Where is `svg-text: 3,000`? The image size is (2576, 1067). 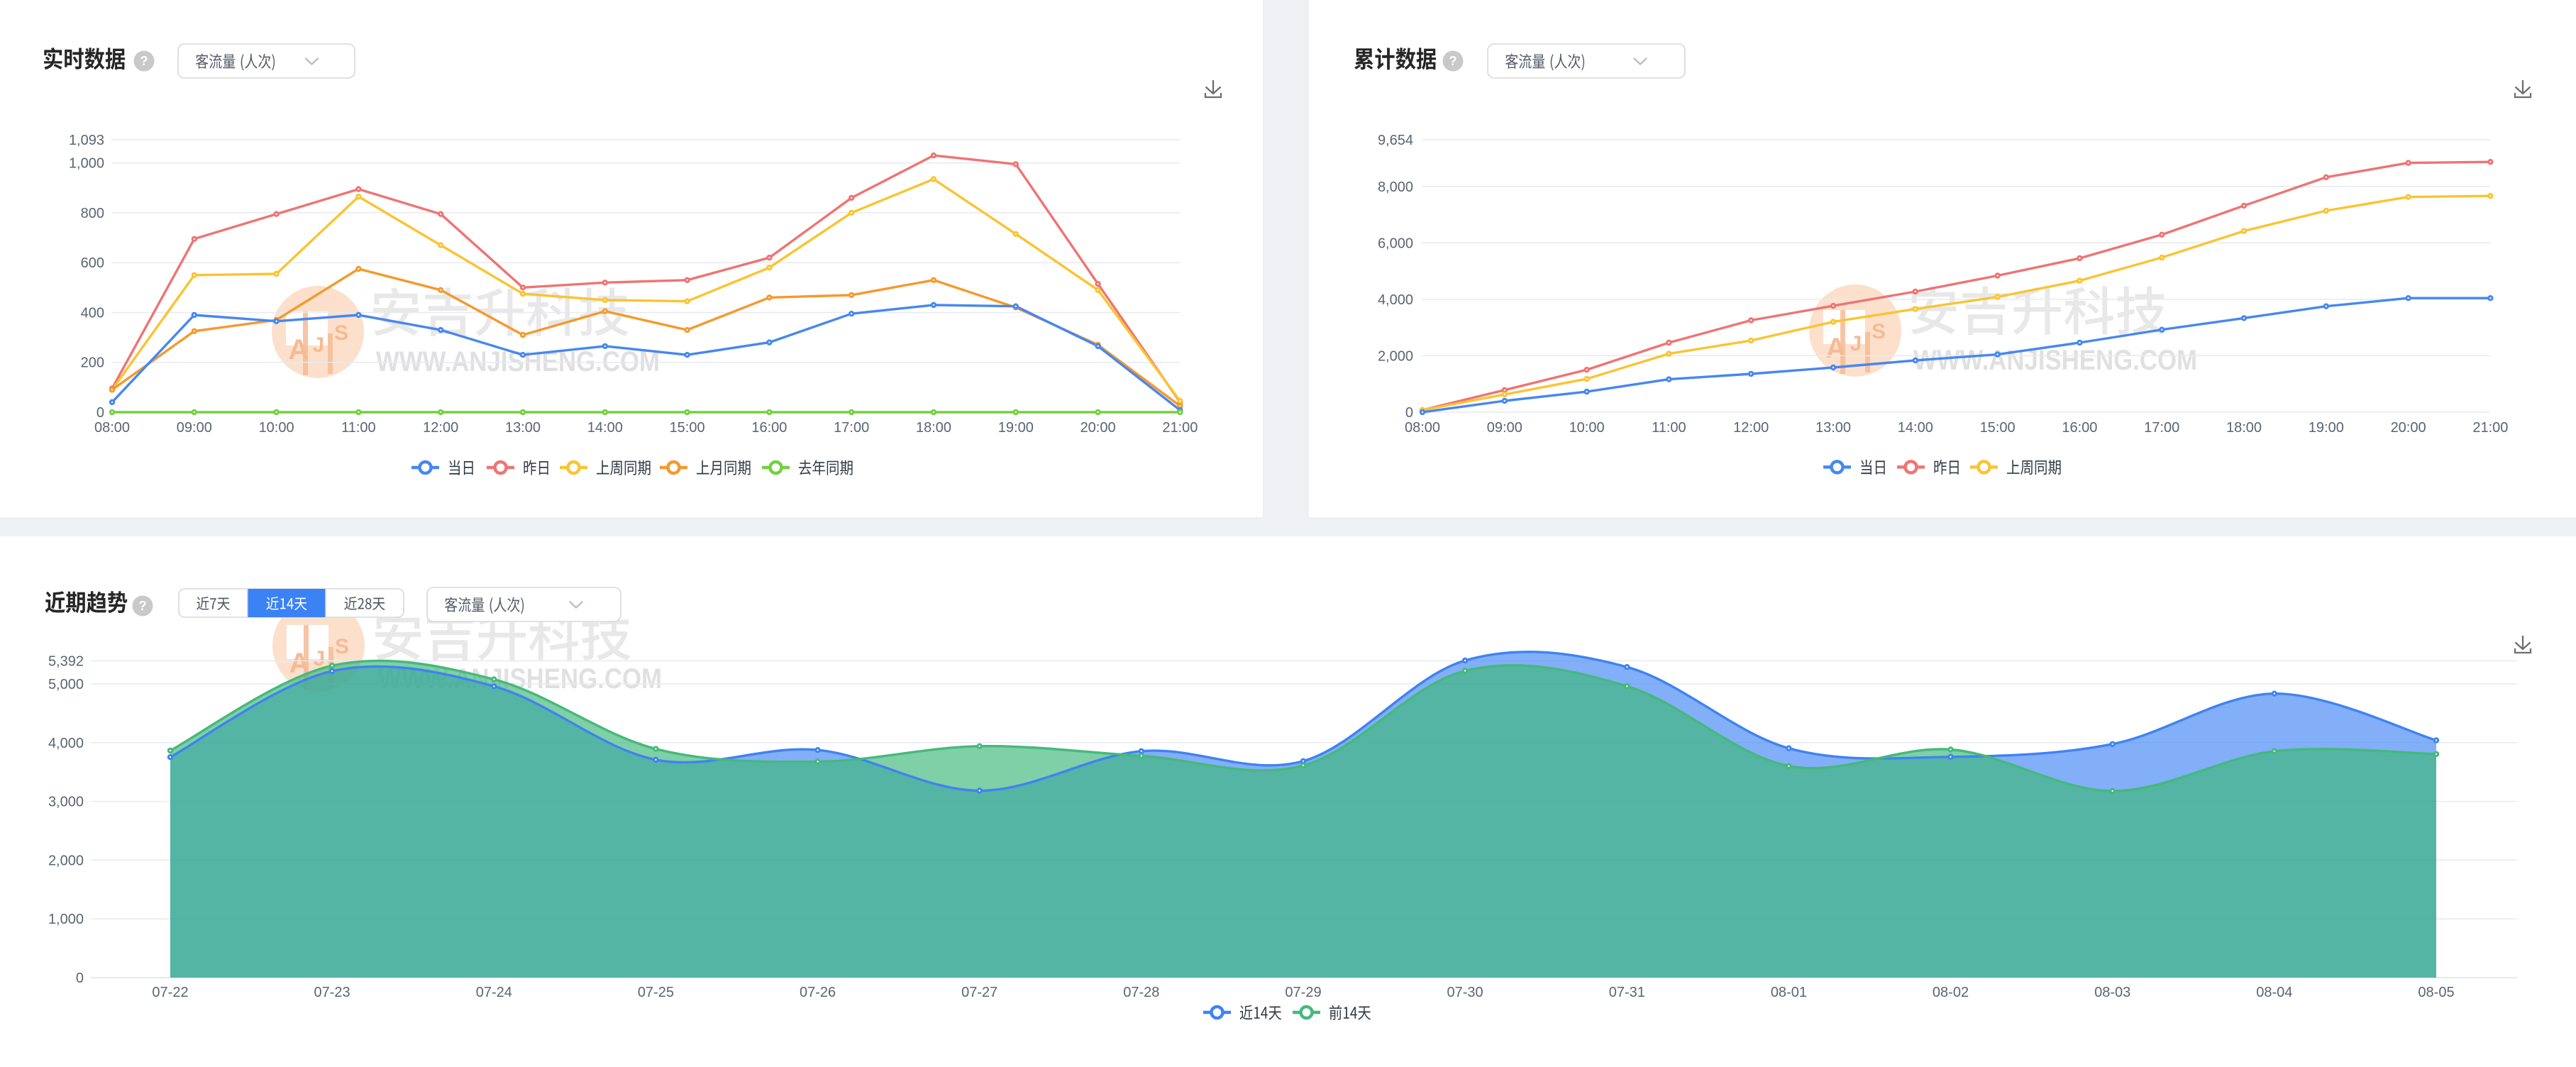
svg-text: 3,000 is located at coordinates (66, 802).